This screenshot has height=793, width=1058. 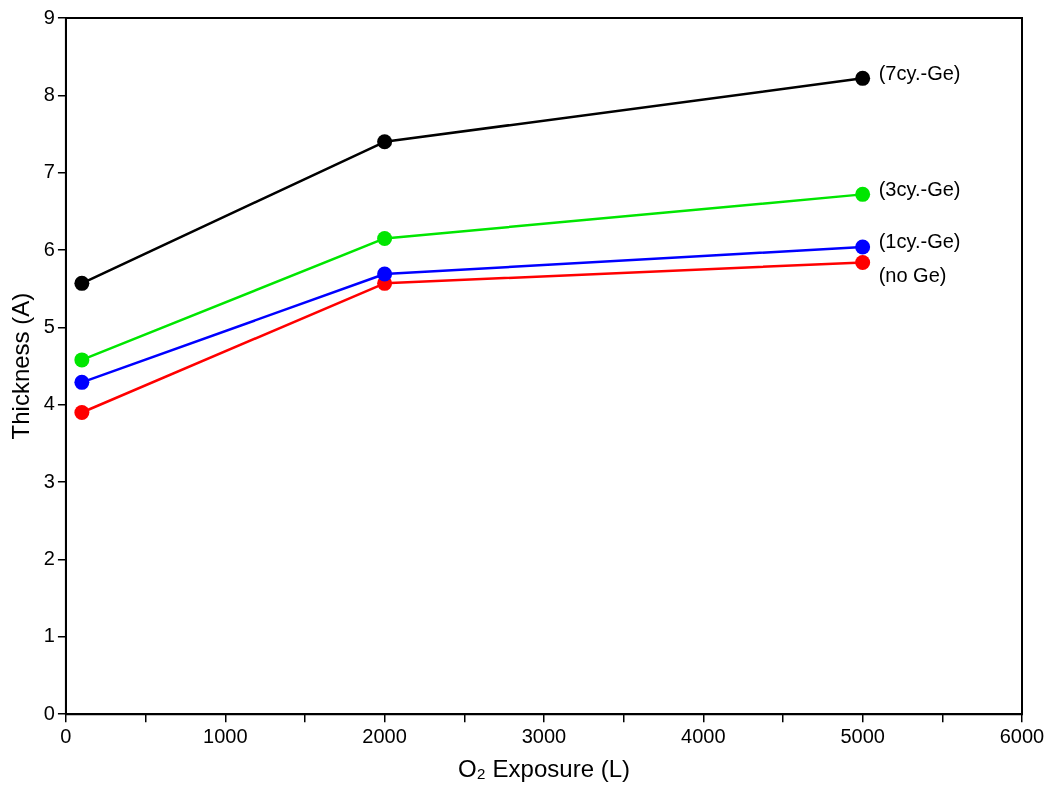 What do you see at coordinates (49, 93) in the screenshot?
I see `y-tick-label: 8` at bounding box center [49, 93].